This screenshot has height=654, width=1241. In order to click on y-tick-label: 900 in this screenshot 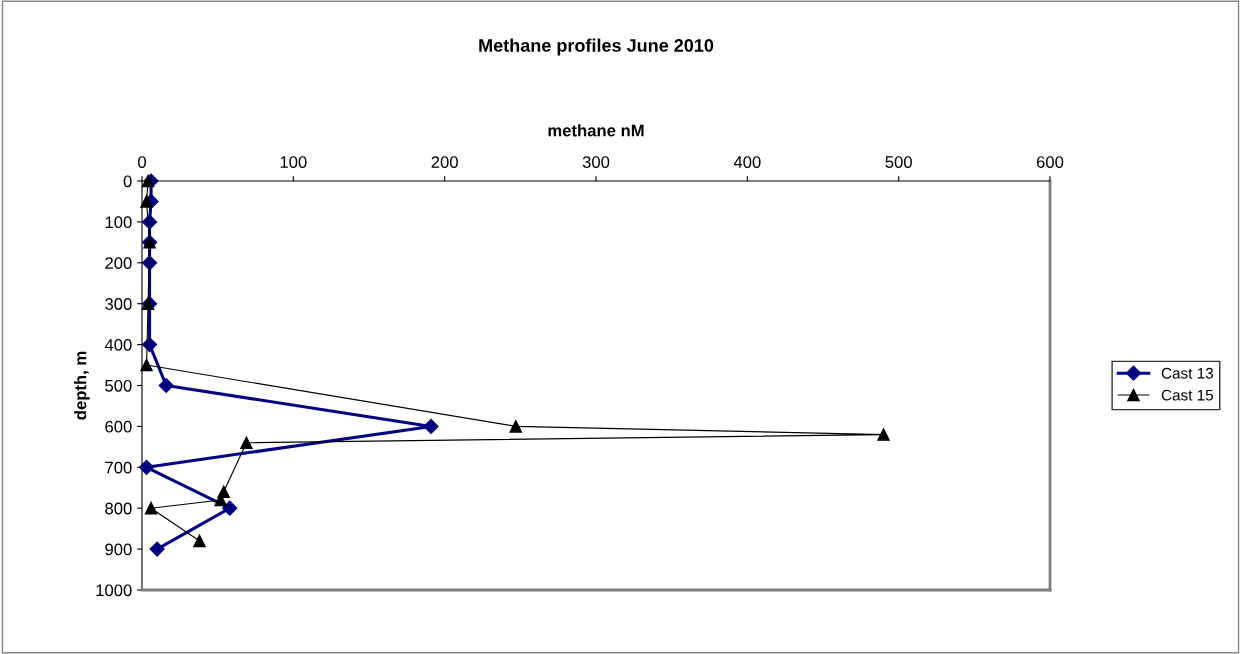, I will do `click(118, 549)`.